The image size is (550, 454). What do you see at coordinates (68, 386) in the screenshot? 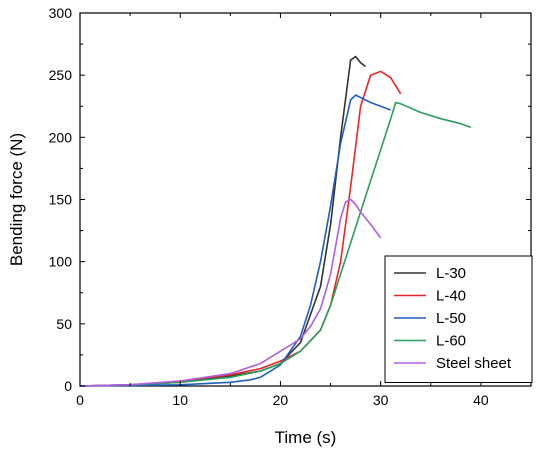
I see `y-tick-label: 0` at bounding box center [68, 386].